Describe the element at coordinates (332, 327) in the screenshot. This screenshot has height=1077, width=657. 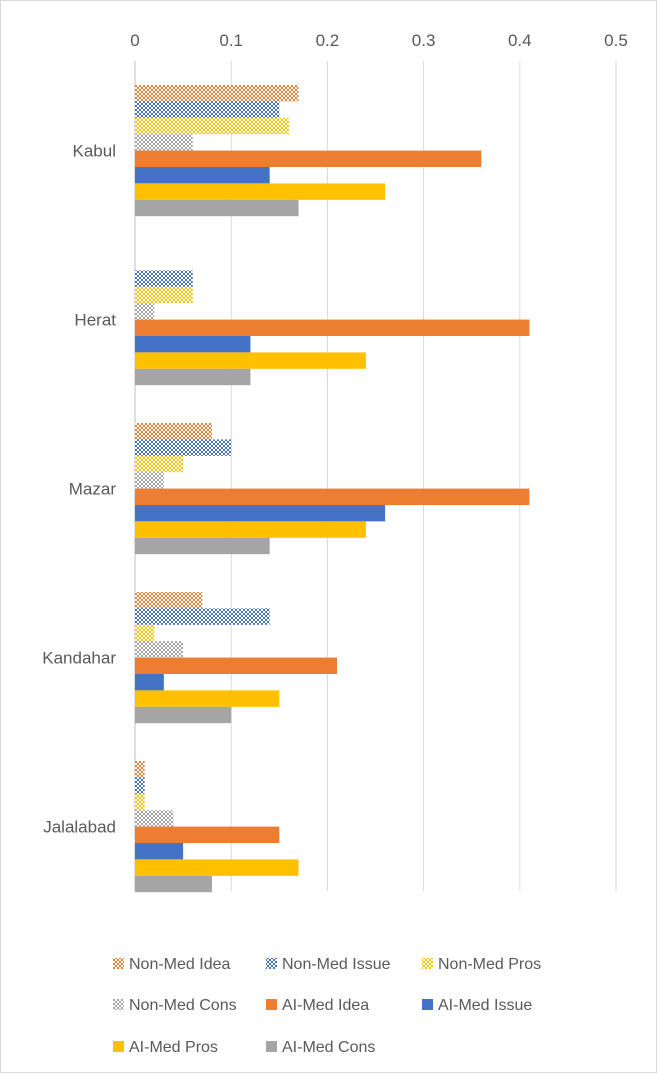
I see `bar-herat-ai-med-idea` at that location.